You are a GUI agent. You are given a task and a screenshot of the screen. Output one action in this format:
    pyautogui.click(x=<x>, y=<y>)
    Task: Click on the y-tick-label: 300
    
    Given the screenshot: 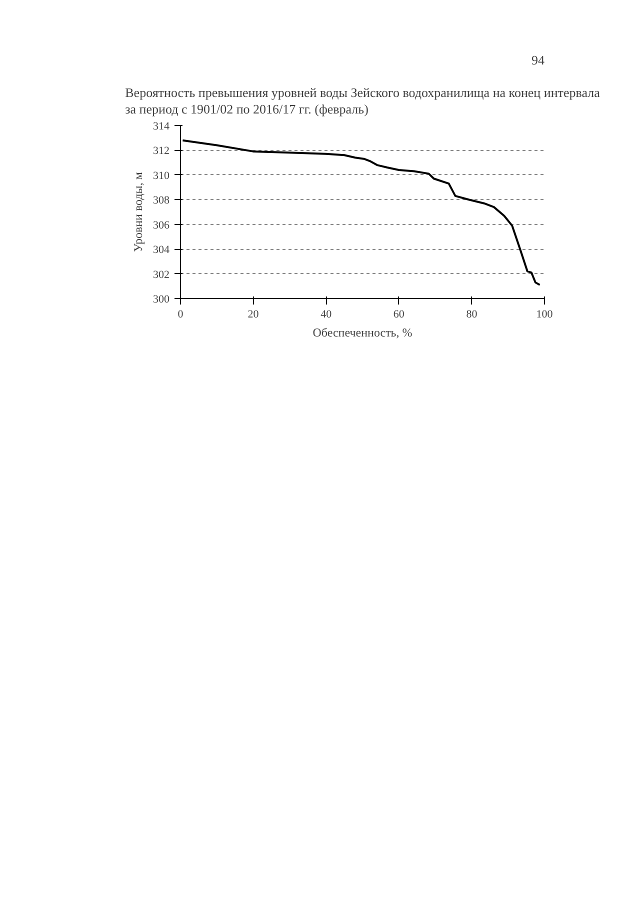 What is the action you would take?
    pyautogui.click(x=161, y=300)
    